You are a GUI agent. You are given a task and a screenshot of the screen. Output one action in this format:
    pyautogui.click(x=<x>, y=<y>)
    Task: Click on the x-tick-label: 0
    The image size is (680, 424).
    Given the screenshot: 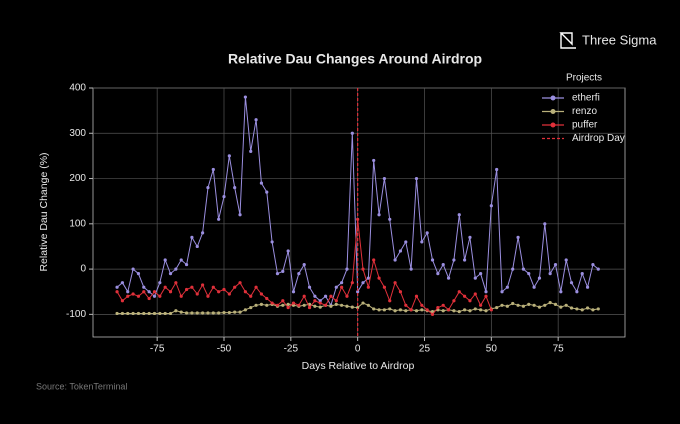 What is the action you would take?
    pyautogui.click(x=358, y=349)
    